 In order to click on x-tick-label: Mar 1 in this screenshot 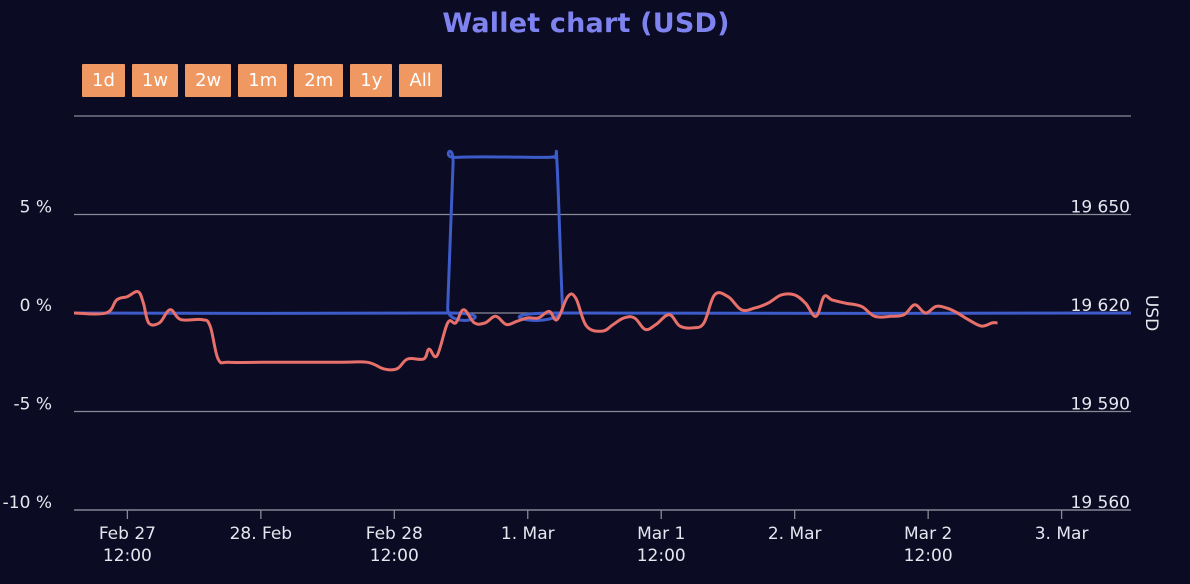, I will do `click(661, 534)`.